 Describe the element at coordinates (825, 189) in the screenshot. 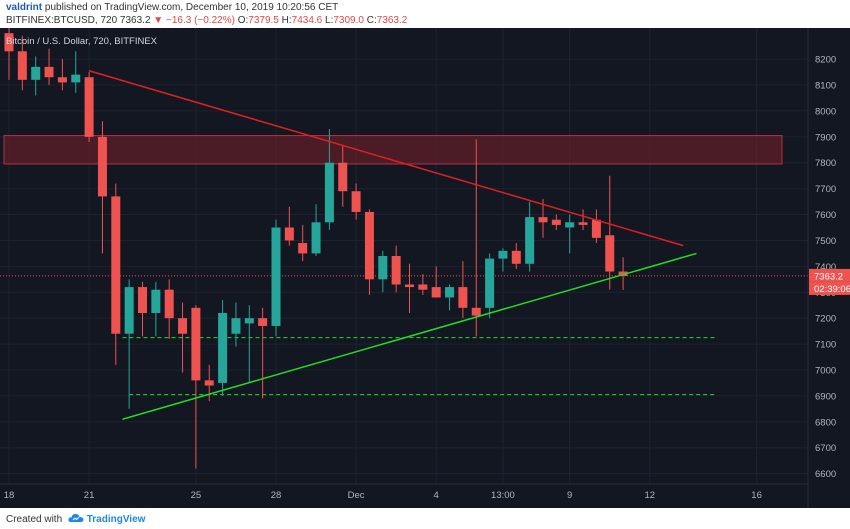

I see `price-tick-label: 7700` at that location.